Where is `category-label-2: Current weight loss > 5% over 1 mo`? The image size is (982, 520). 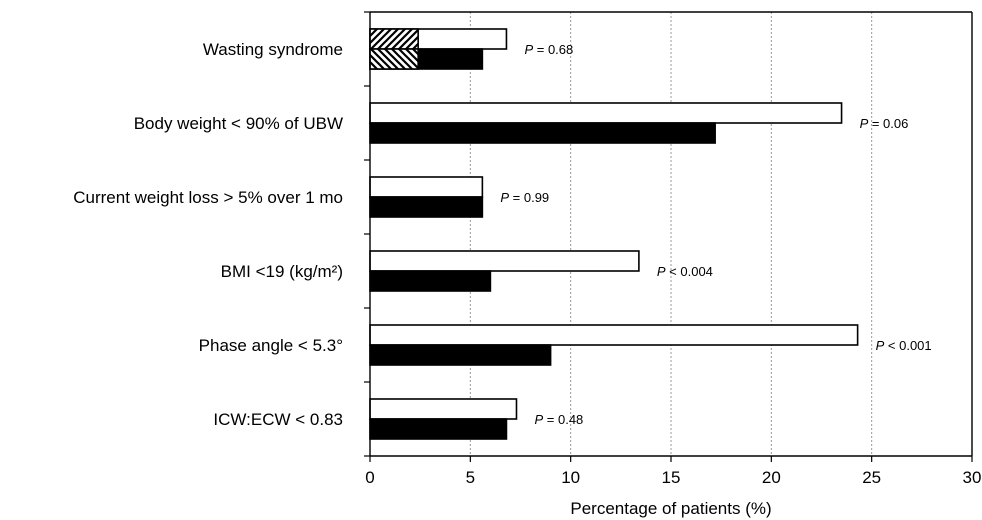
category-label-2: Current weight loss > 5% over 1 mo is located at coordinates (208, 197).